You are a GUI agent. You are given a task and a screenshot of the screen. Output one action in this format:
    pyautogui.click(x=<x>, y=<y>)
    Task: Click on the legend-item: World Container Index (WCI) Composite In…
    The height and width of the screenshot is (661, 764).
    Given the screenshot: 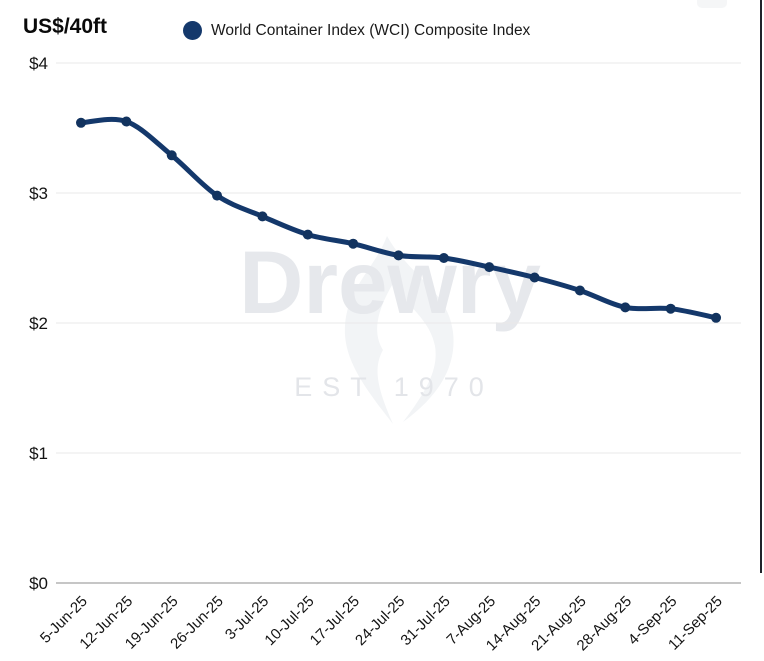 What is the action you would take?
    pyautogui.click(x=356, y=30)
    